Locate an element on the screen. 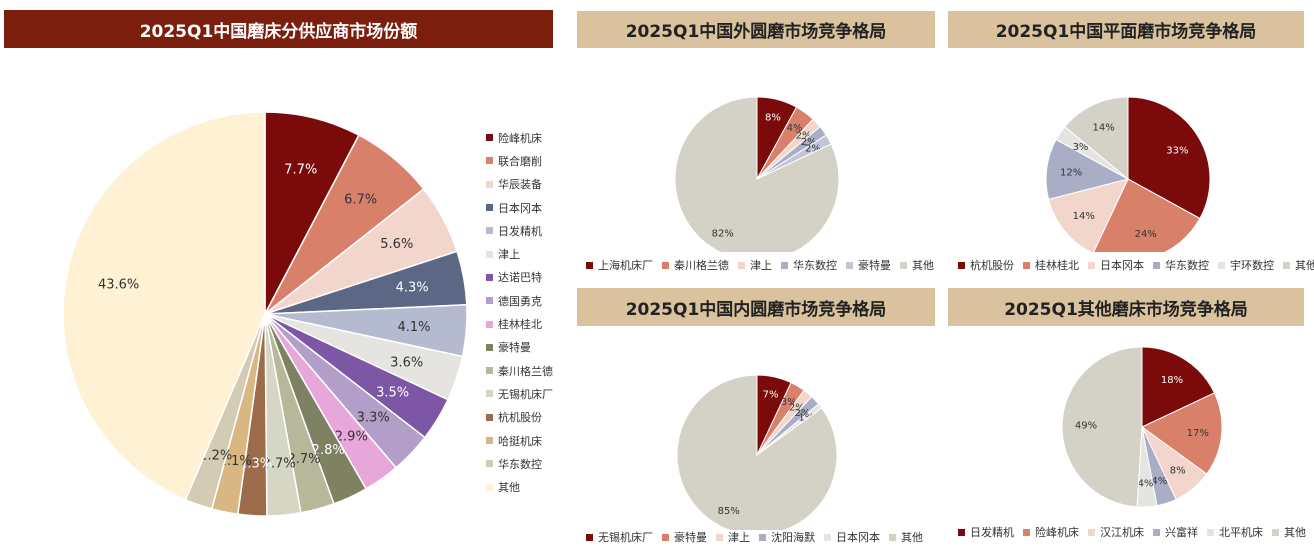 This screenshot has width=1314, height=549. chart-title-main: 2025Q1中国磨床分供应商市场份额 is located at coordinates (278, 29).